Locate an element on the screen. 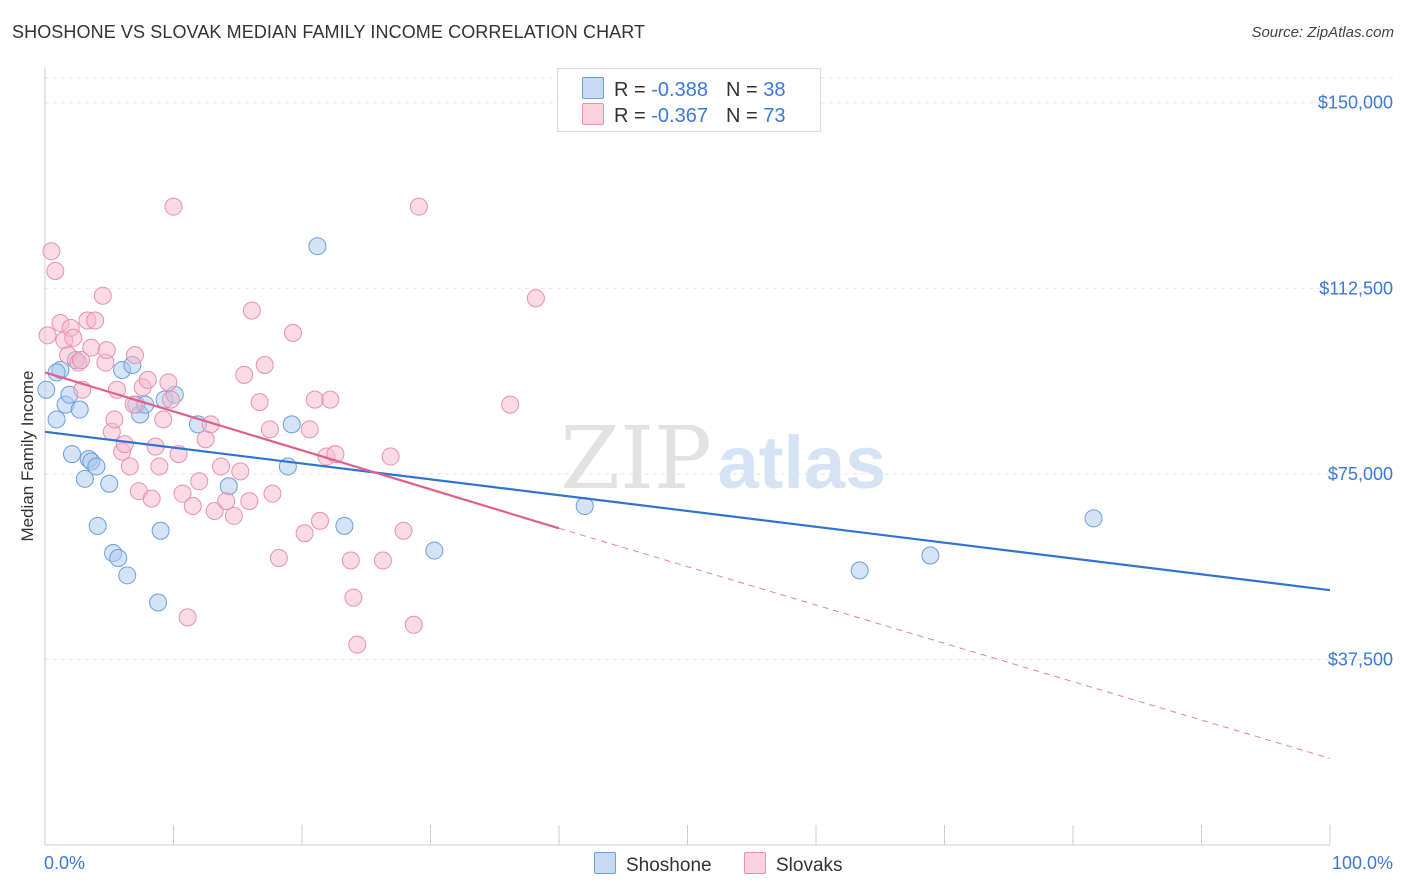  x-tick-label: 100.0% is located at coordinates (1362, 863).